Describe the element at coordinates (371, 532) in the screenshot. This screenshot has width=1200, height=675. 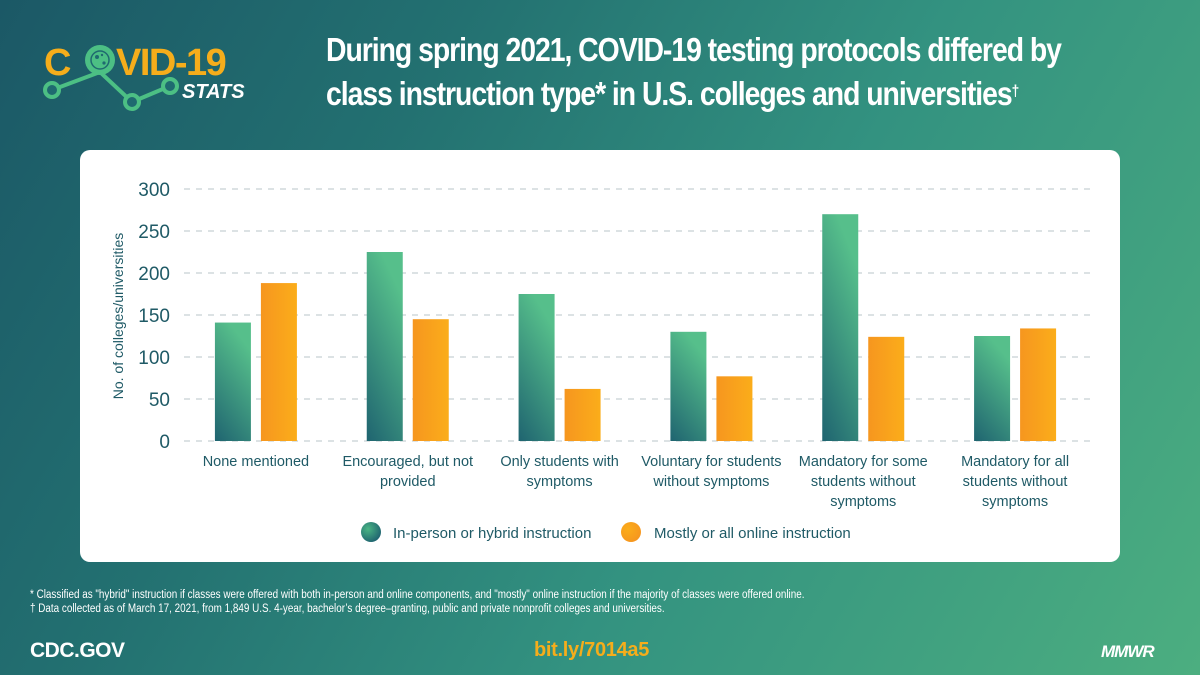
I see `legend-swatch-in-person` at that location.